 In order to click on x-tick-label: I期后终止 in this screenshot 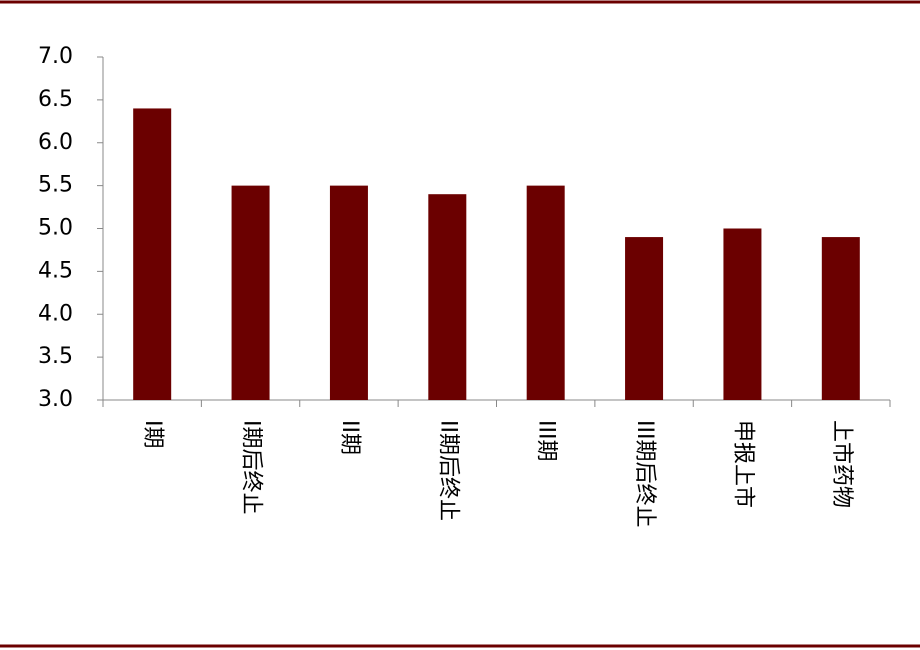, I will do `click(251, 467)`.